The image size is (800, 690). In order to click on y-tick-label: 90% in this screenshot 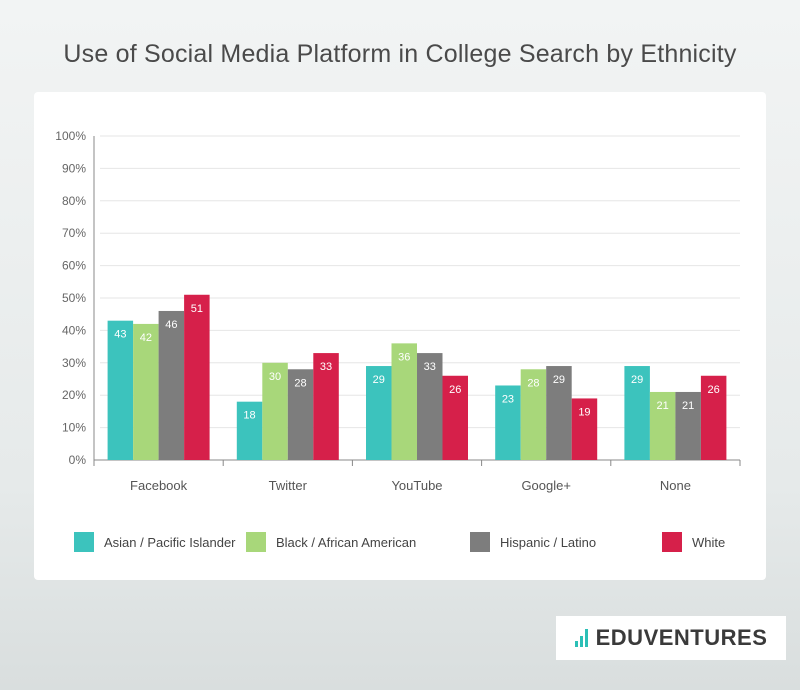, I will do `click(74, 168)`.